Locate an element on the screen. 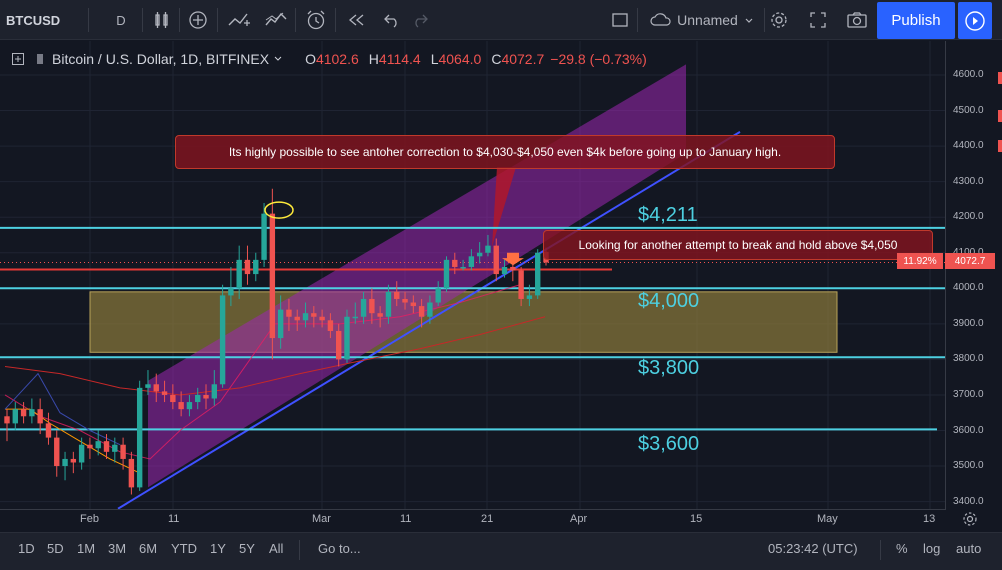 The width and height of the screenshot is (1002, 570). support-zone is located at coordinates (463, 322).